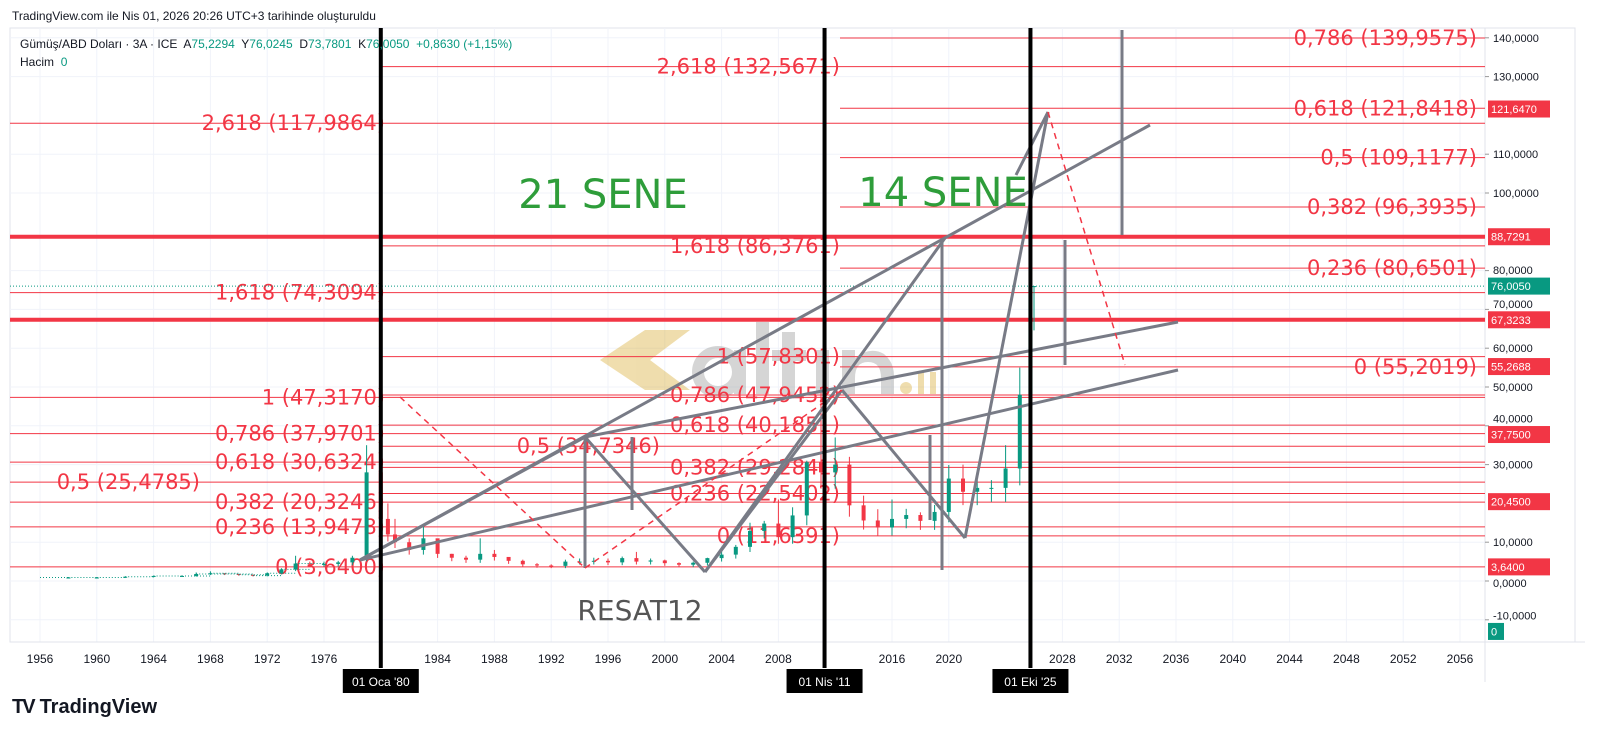 Image resolution: width=1600 pixels, height=750 pixels. Describe the element at coordinates (1511, 287) in the screenshot. I see `price-label: 76,0050` at that location.